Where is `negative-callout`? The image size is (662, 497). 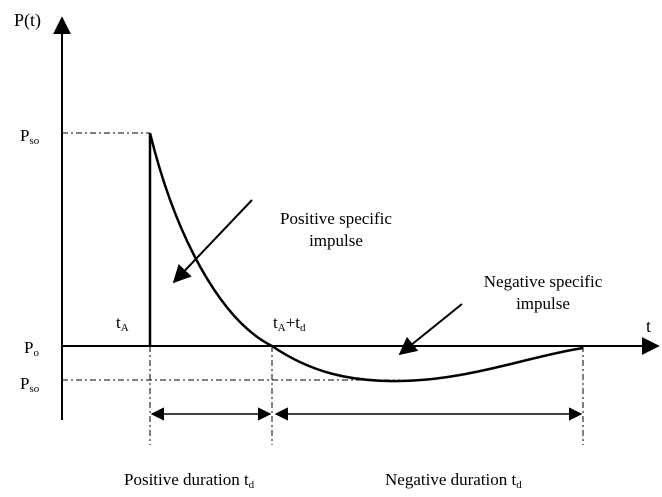 negative-callout is located at coordinates (430, 329).